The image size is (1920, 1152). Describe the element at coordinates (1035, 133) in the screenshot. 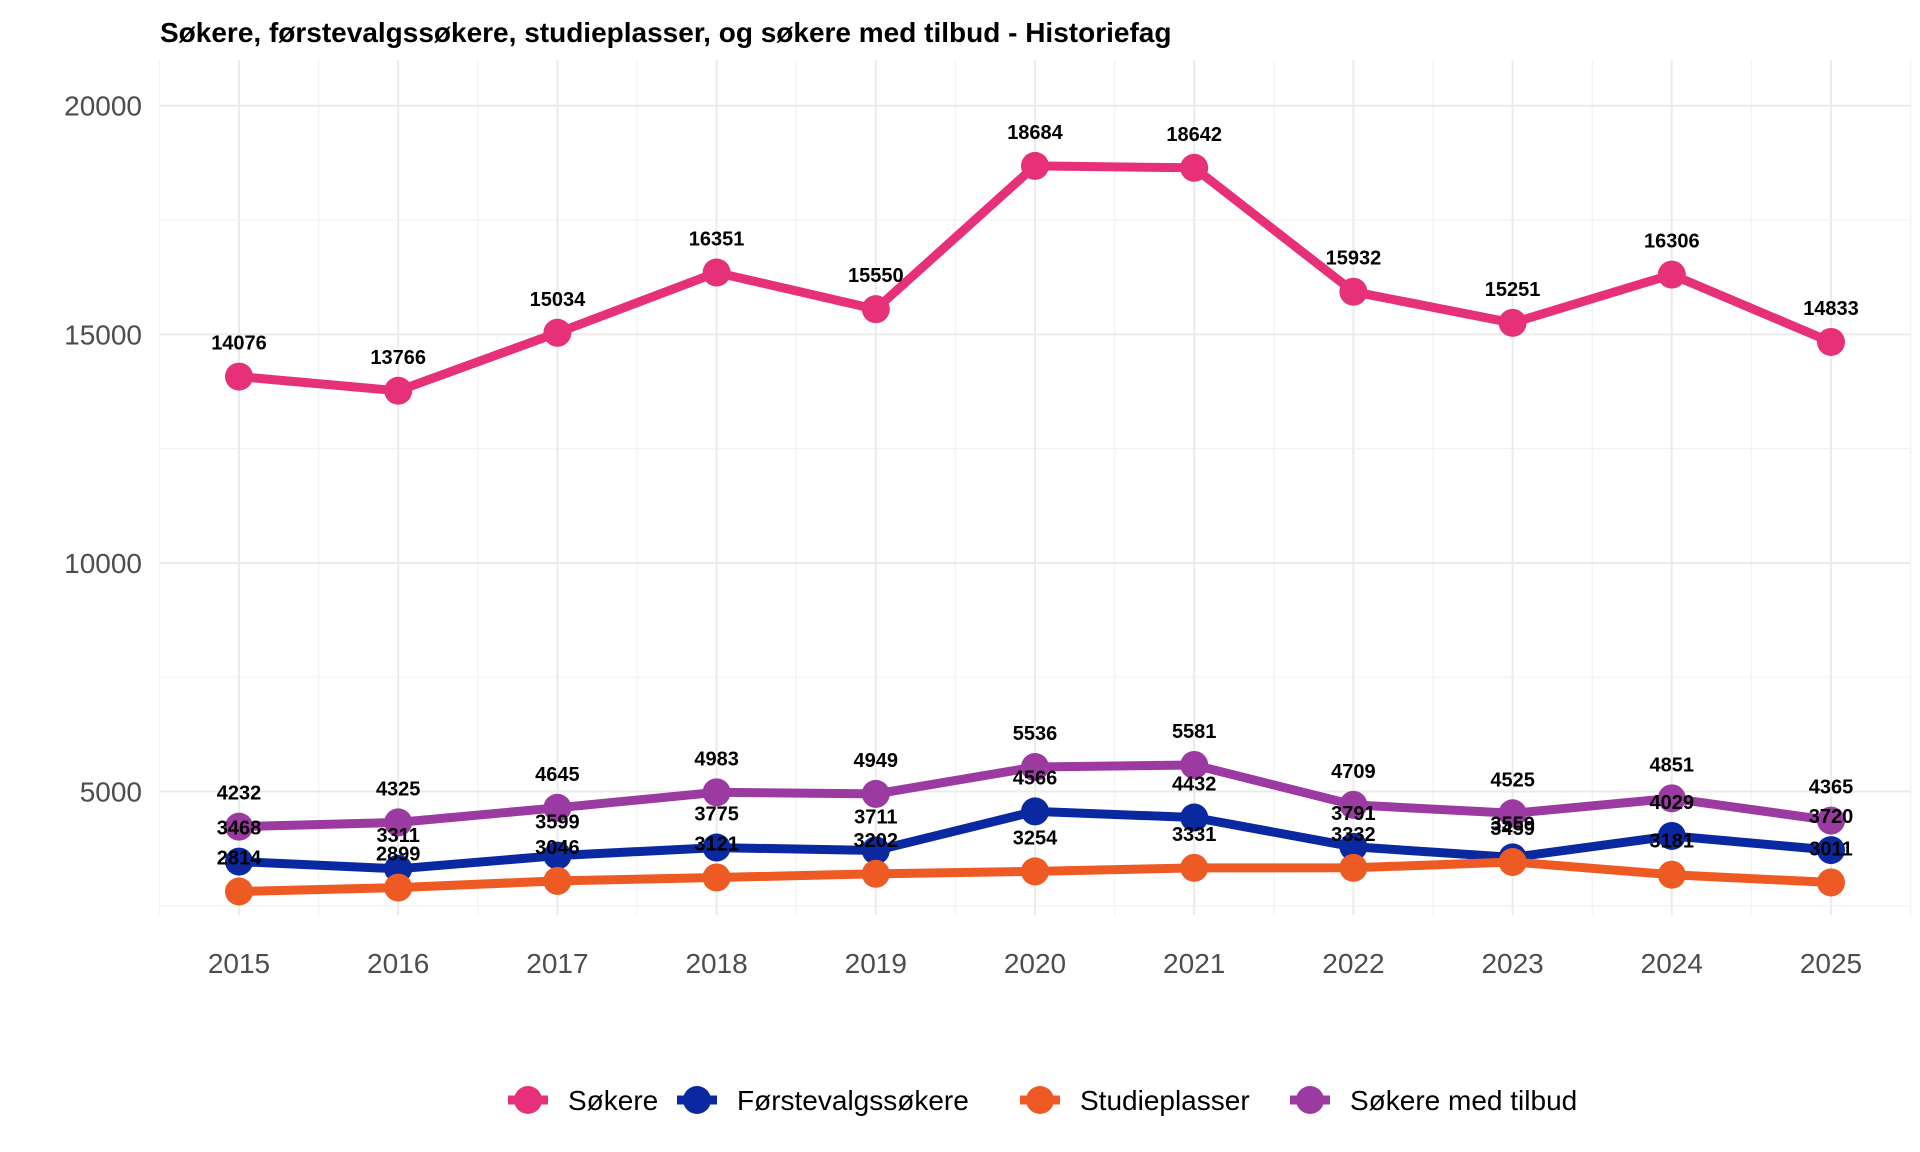

I see `data-label: 18684` at that location.